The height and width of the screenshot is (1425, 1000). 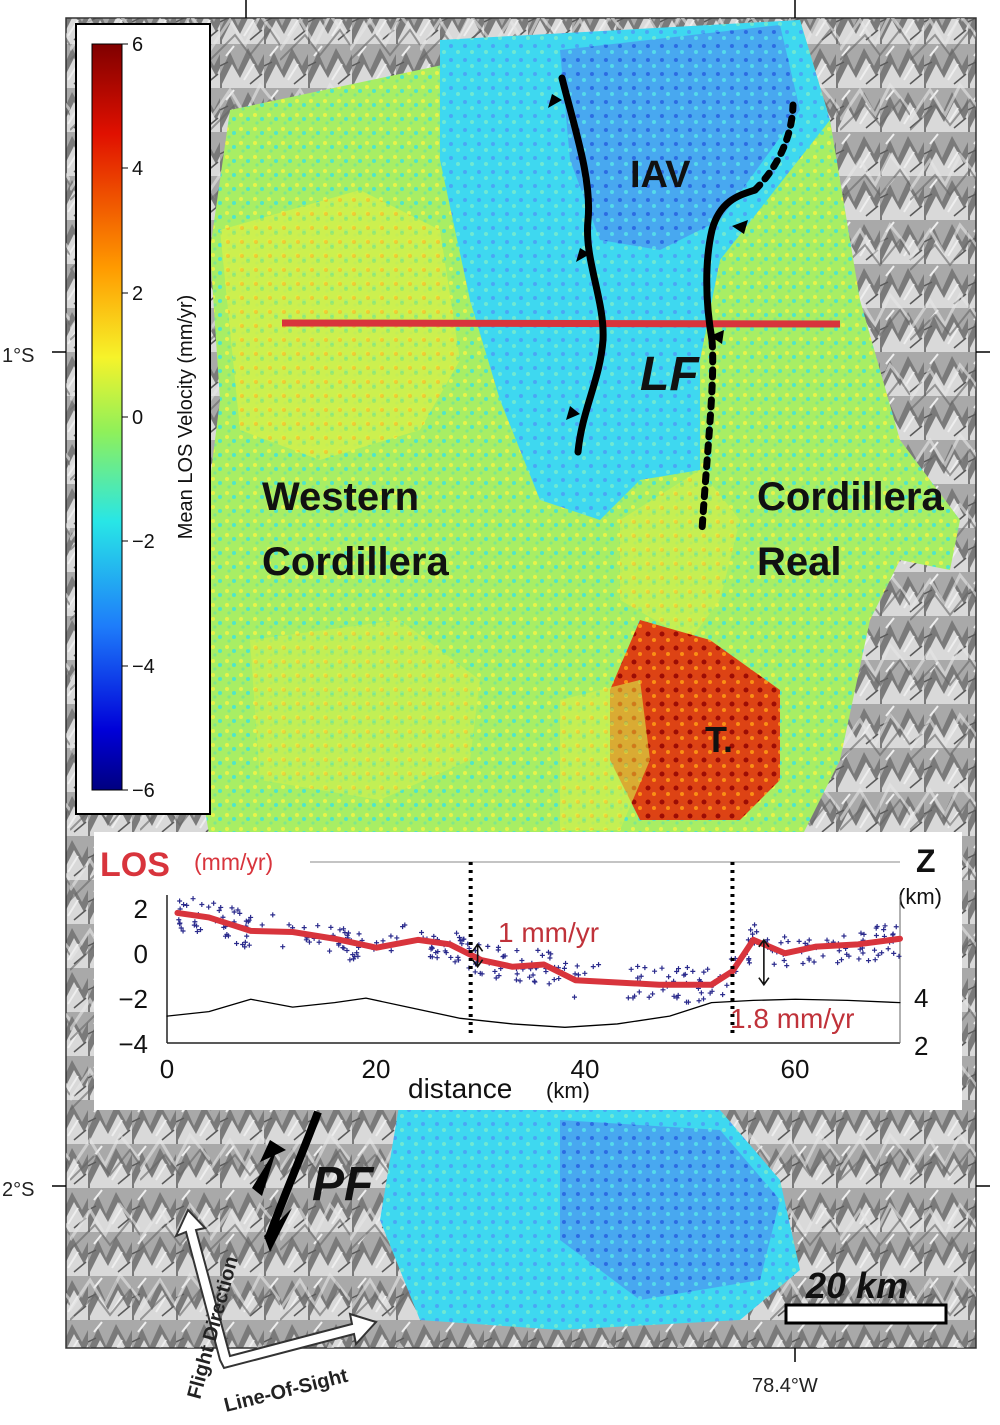 I want to click on label-cordillera-real-1: Cordillera, so click(x=850, y=497).